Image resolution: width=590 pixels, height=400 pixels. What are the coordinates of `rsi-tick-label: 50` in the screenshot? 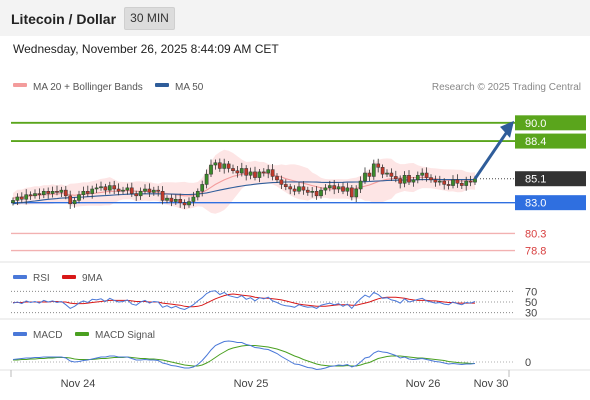 It's located at (531, 303).